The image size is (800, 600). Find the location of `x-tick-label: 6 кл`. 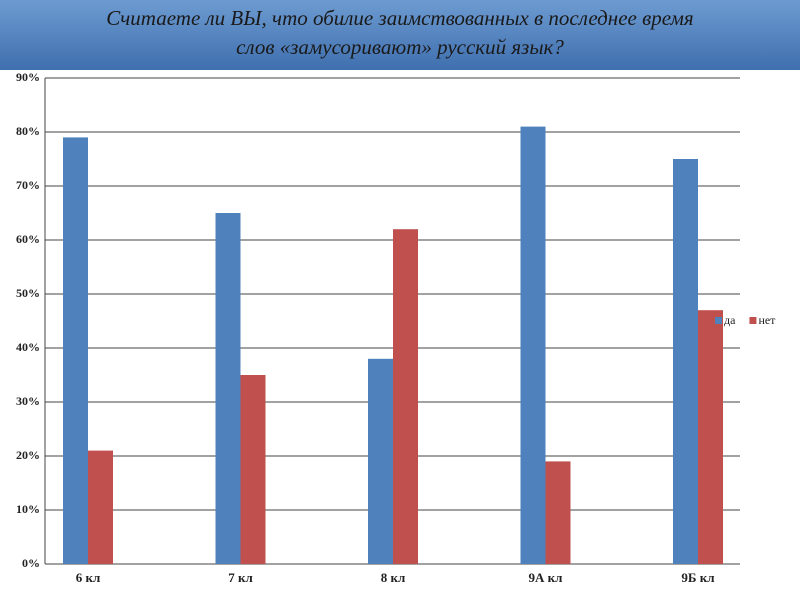

x-tick-label: 6 кл is located at coordinates (88, 577).